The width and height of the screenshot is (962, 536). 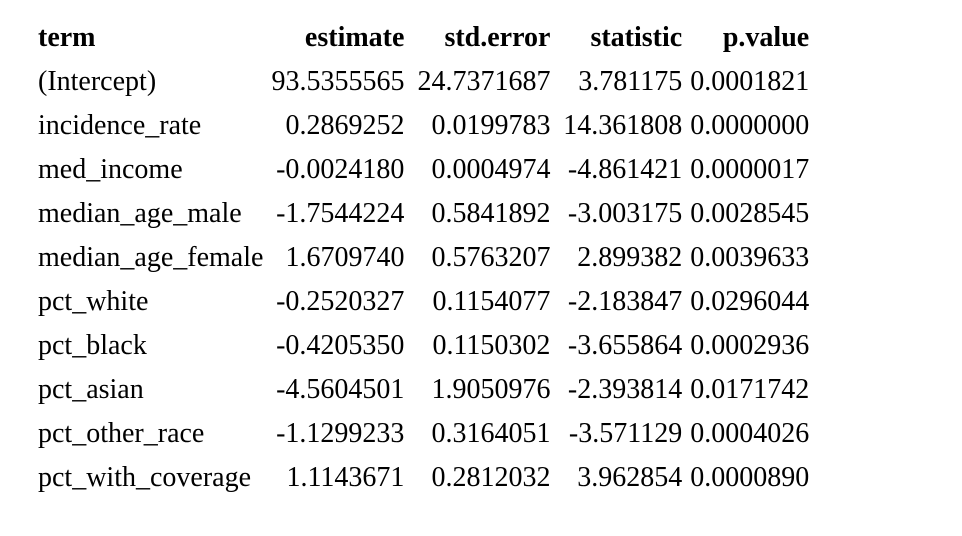 What do you see at coordinates (766, 37) in the screenshot?
I see `header-p-value: p.value` at bounding box center [766, 37].